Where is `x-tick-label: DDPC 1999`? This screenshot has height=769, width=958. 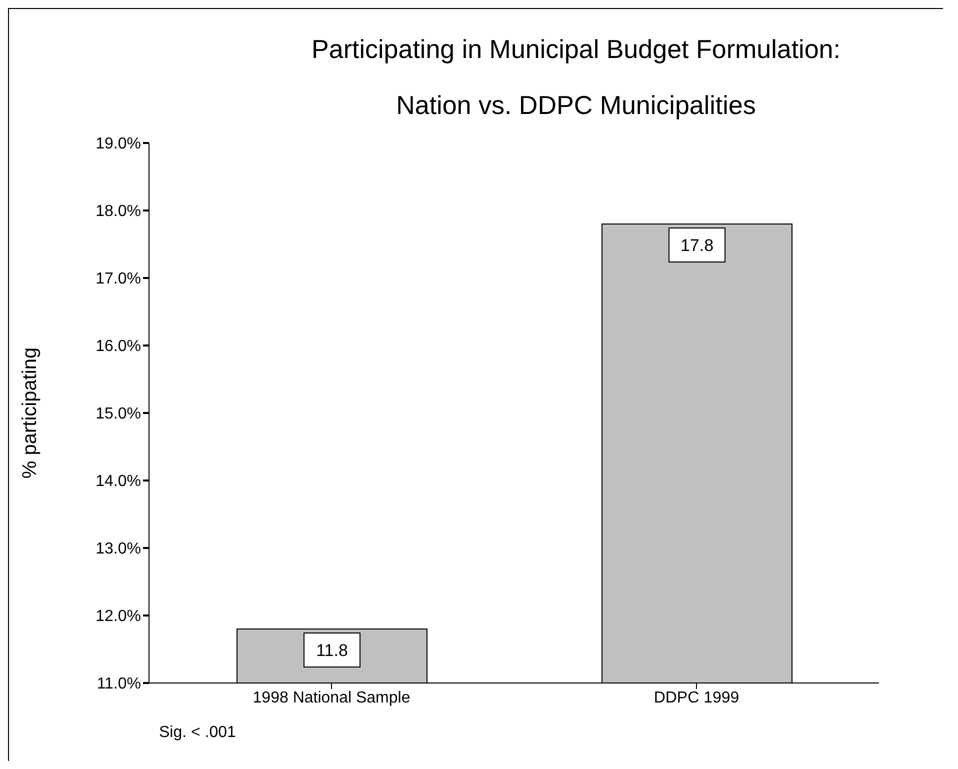 x-tick-label: DDPC 1999 is located at coordinates (697, 697).